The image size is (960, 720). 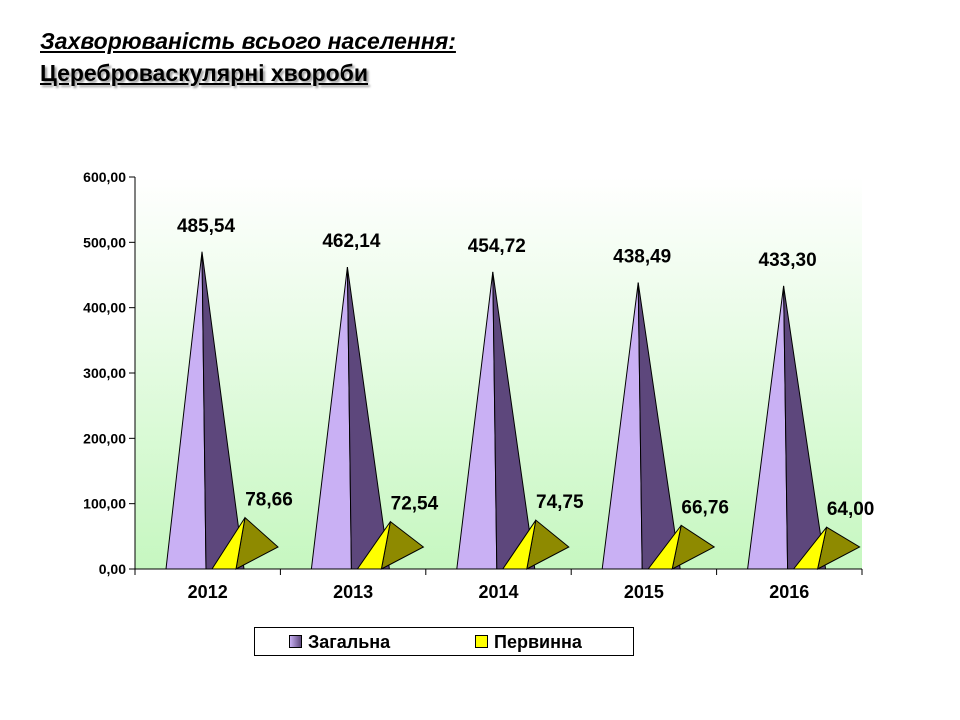 What do you see at coordinates (851, 509) in the screenshot?
I see `data-label-primary: 64,00` at bounding box center [851, 509].